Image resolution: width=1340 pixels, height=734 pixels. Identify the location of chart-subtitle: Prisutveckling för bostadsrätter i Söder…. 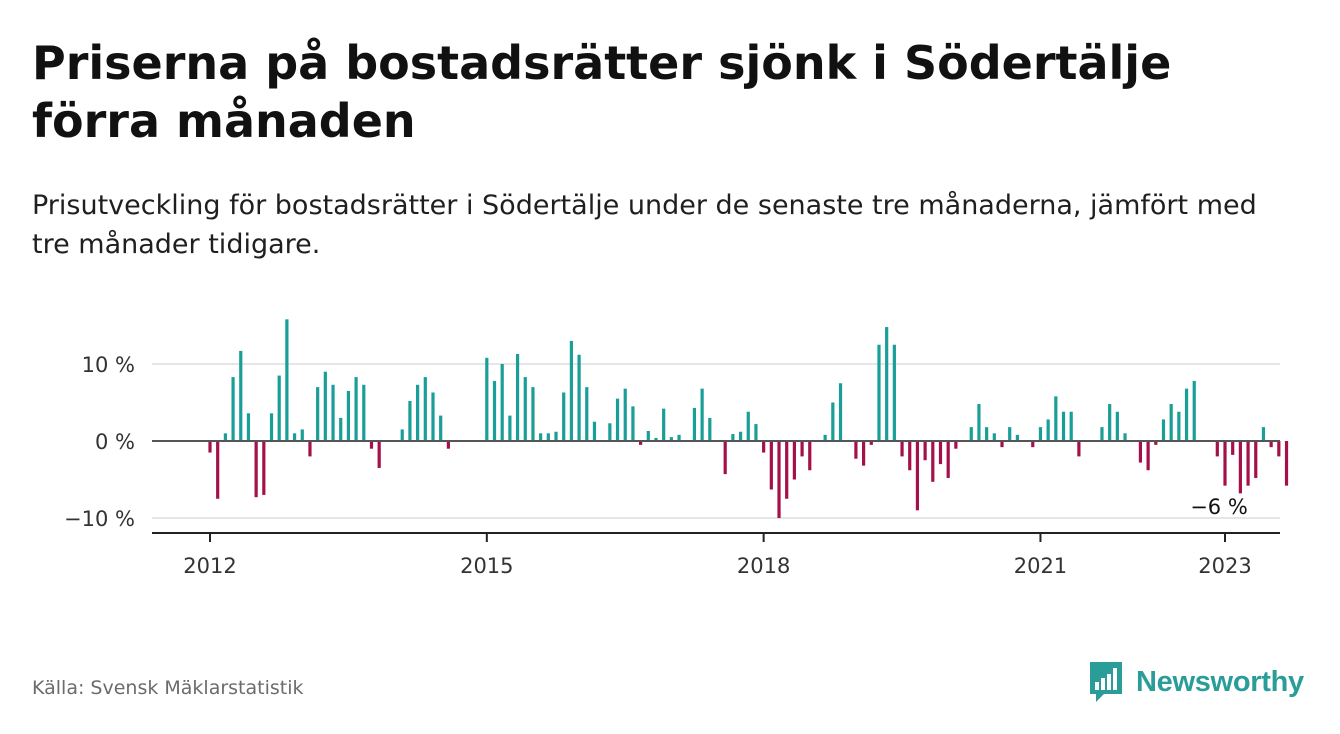
(644, 225).